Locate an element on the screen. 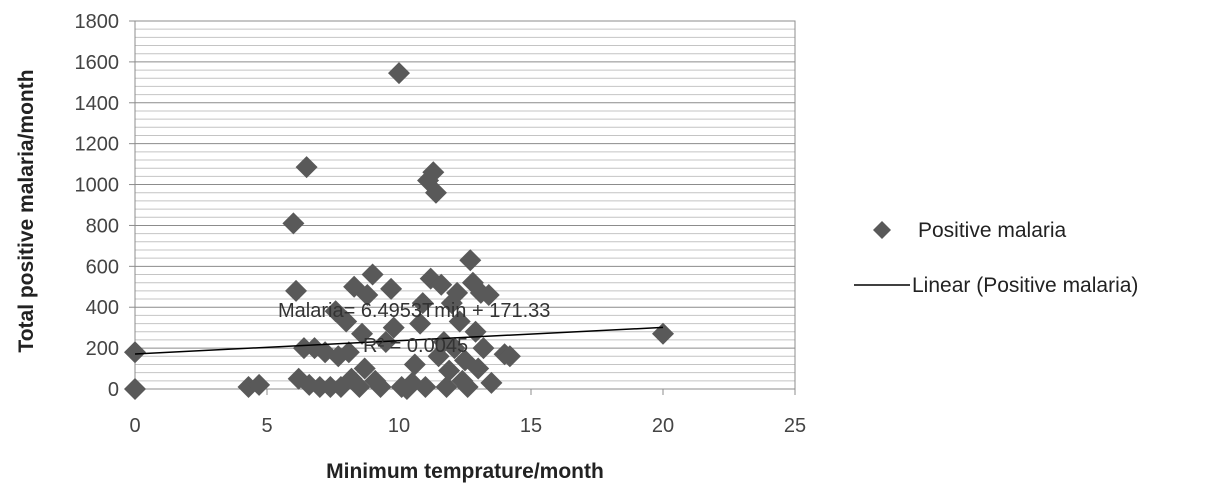  y-tick-label: 200 is located at coordinates (102, 349).